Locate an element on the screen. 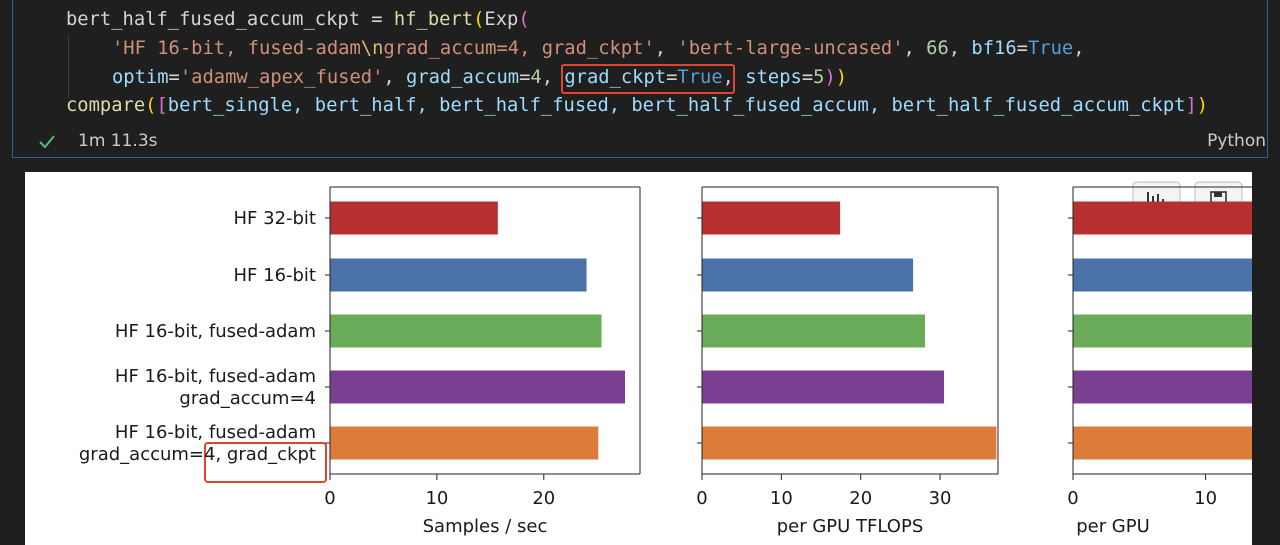  execution-time: 1m 11.3s is located at coordinates (118, 141).